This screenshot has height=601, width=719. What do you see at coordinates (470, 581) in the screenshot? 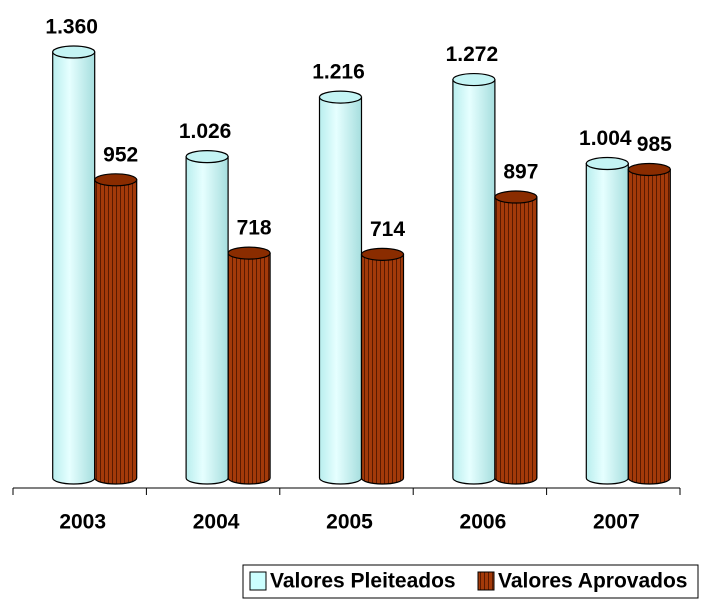
I see `legend-box` at bounding box center [470, 581].